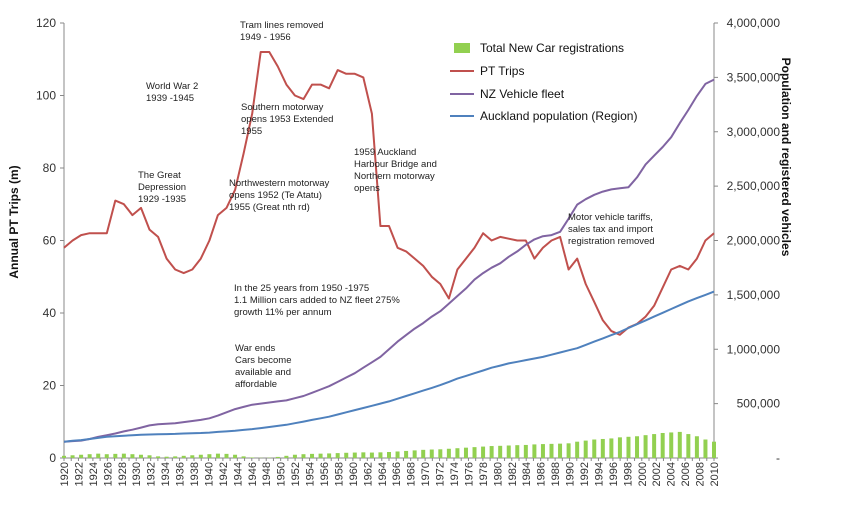 Image resolution: width=850 pixels, height=511 pixels. I want to click on annotation: Southern motorway opens 1953 Extended 1955, so click(287, 119).